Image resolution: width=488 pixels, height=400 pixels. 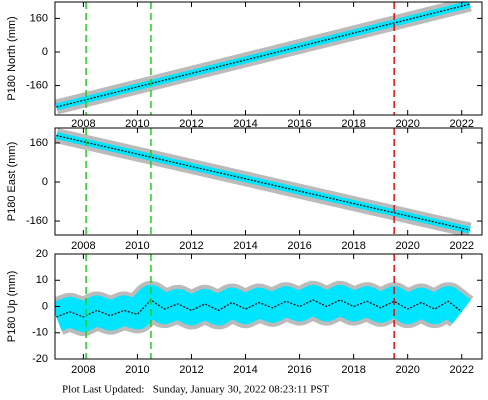 I want to click on trend-line, so click(x=259, y=308).